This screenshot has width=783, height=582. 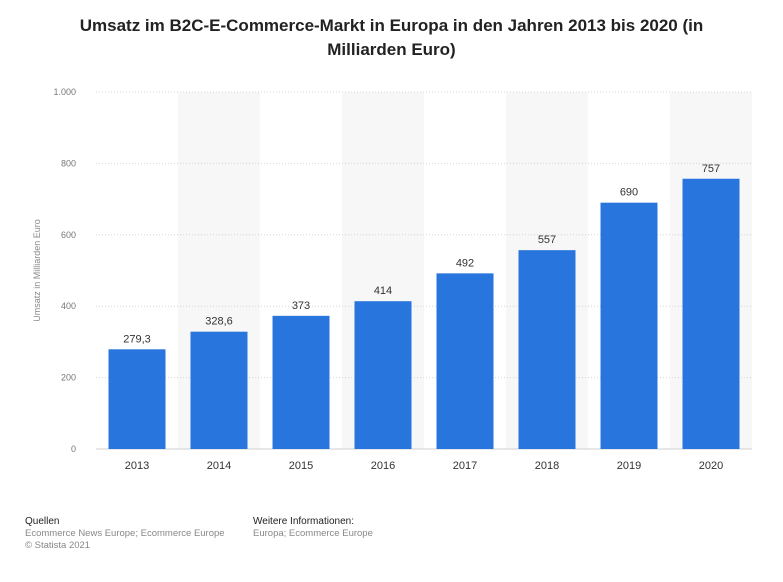 I want to click on data-label-2017: 492, so click(x=465, y=263).